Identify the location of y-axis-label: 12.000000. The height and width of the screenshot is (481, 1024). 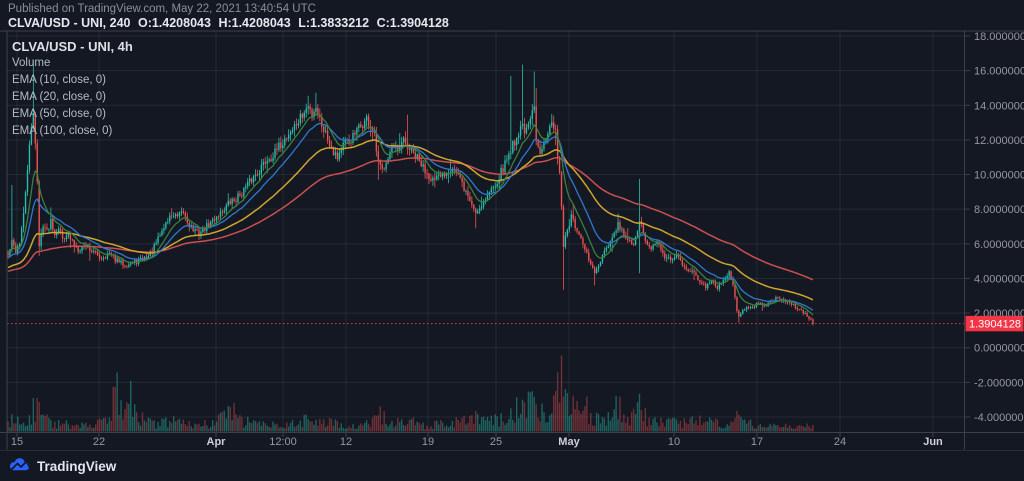
(999, 141).